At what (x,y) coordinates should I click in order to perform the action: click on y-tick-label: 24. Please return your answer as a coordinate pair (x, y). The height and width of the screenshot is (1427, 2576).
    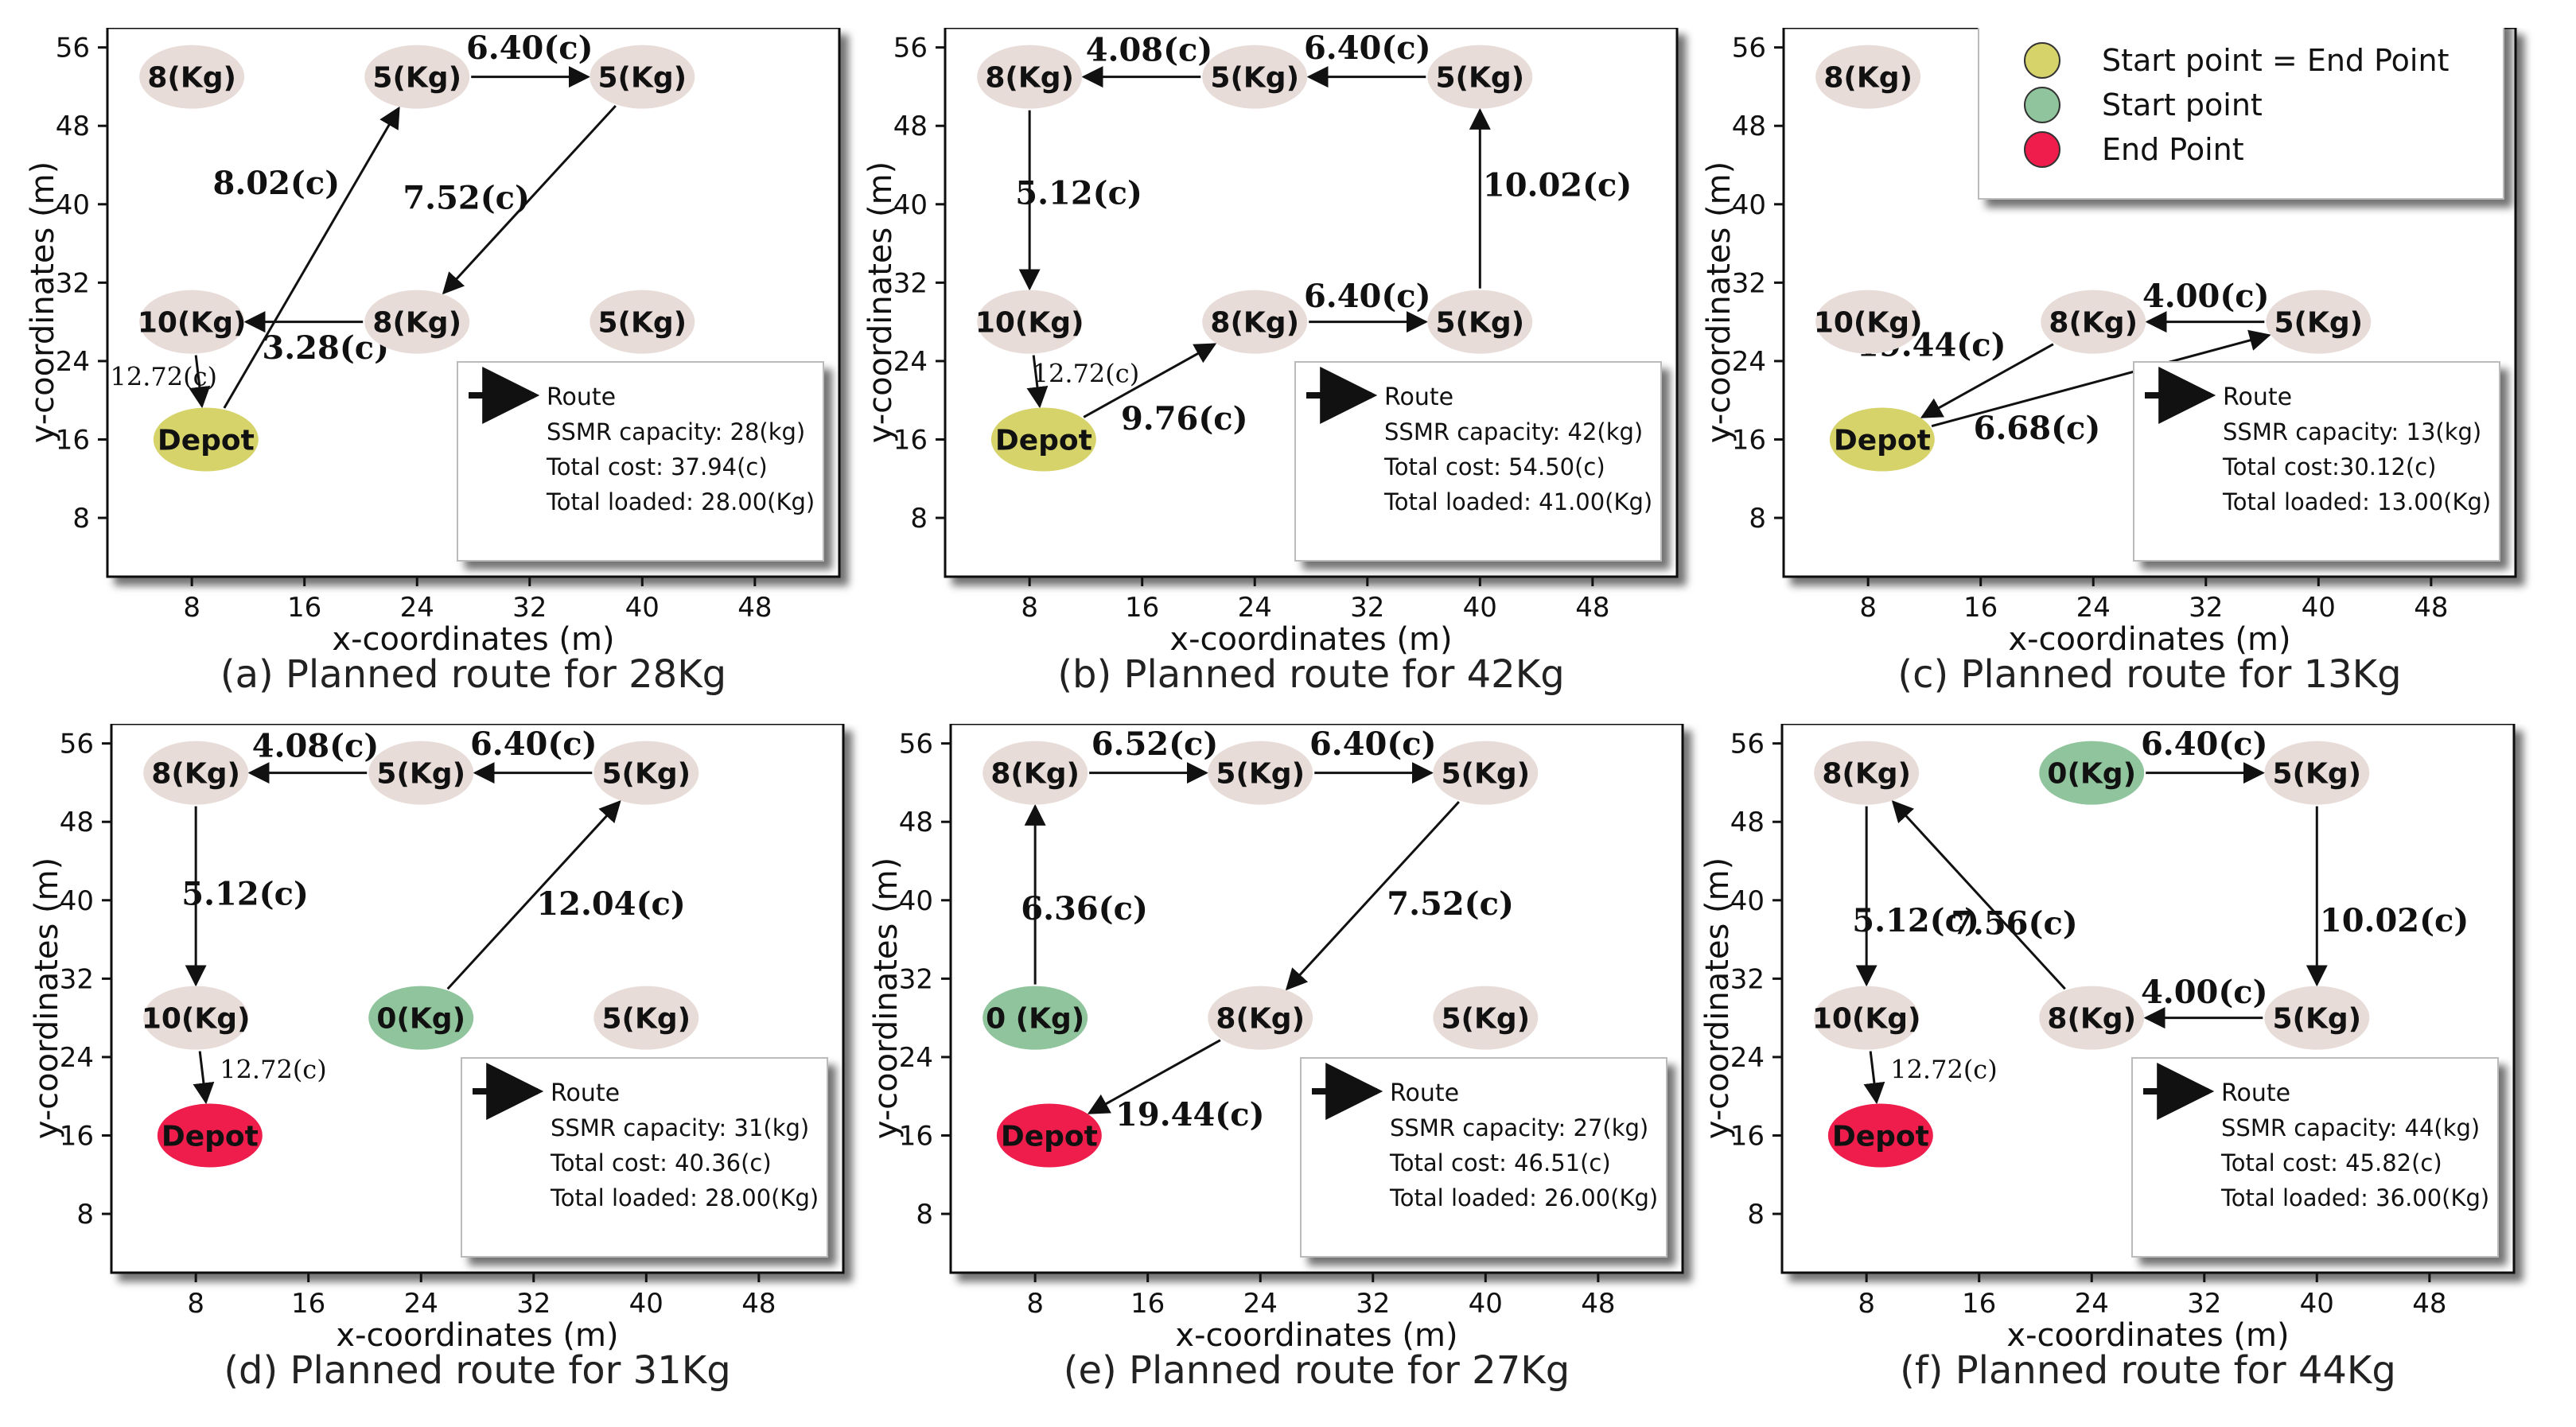
    Looking at the image, I should click on (911, 362).